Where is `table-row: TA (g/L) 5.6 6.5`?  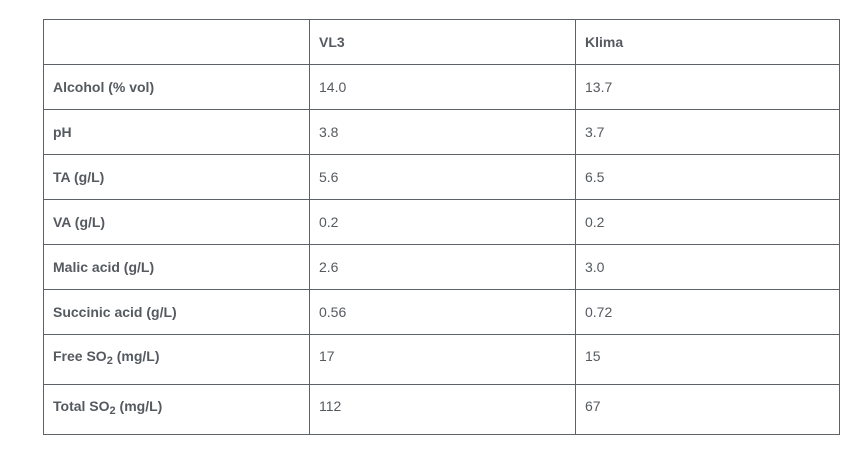
table-row: TA (g/L) 5.6 6.5 is located at coordinates (441, 177).